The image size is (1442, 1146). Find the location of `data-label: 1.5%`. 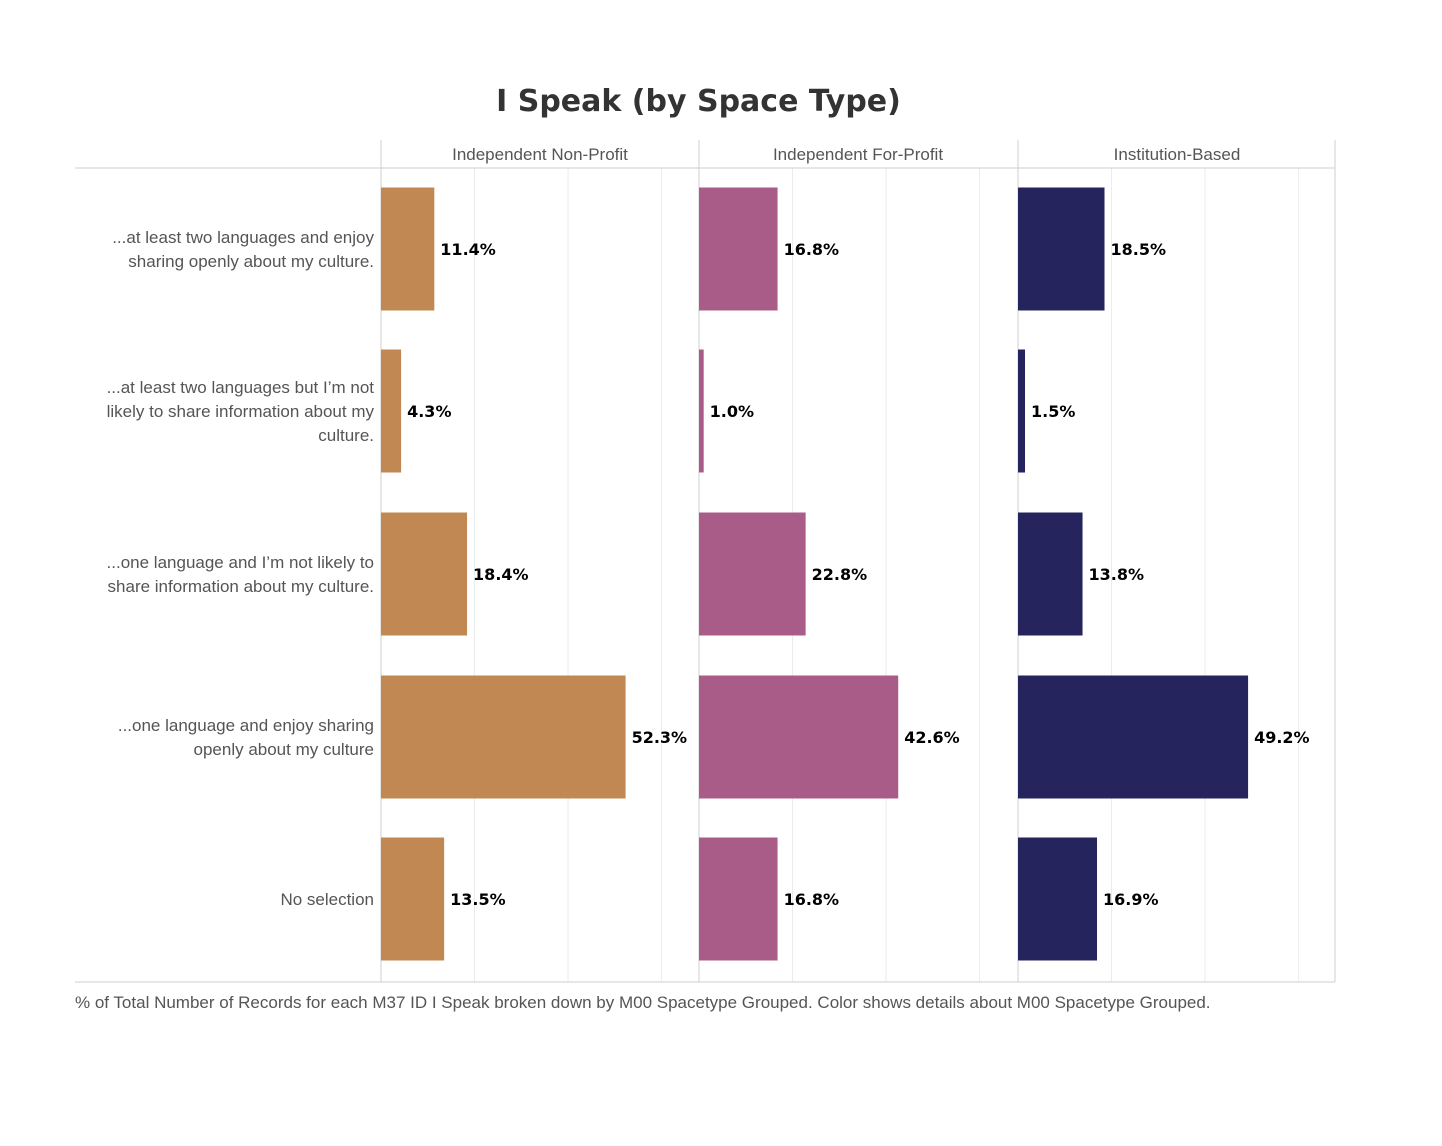

data-label: 1.5% is located at coordinates (1053, 411).